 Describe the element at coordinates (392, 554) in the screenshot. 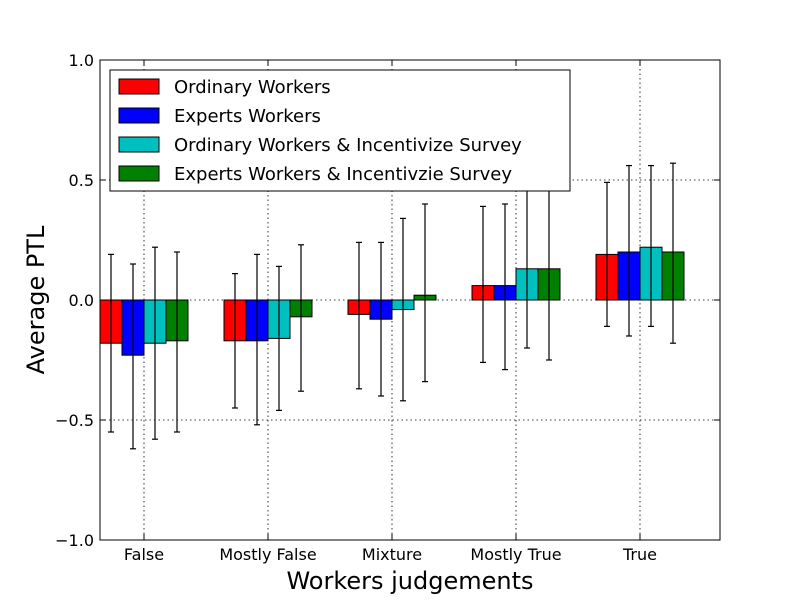

I see `x-tick-label: Mixture` at that location.